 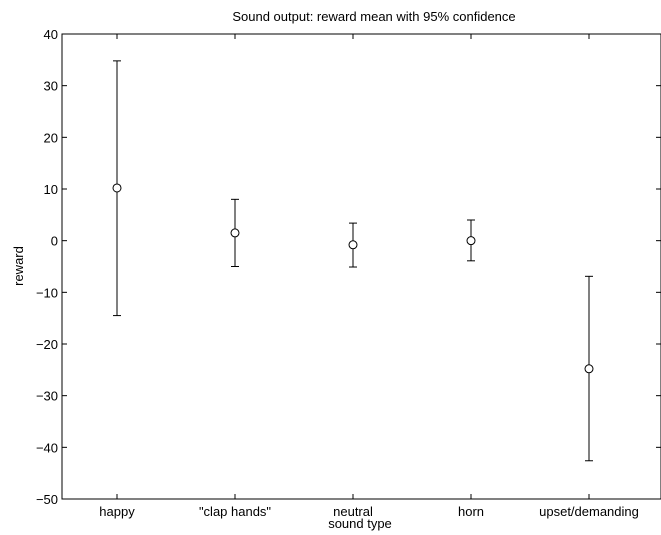 What do you see at coordinates (51, 86) in the screenshot?
I see `y-tick-label: 30` at bounding box center [51, 86].